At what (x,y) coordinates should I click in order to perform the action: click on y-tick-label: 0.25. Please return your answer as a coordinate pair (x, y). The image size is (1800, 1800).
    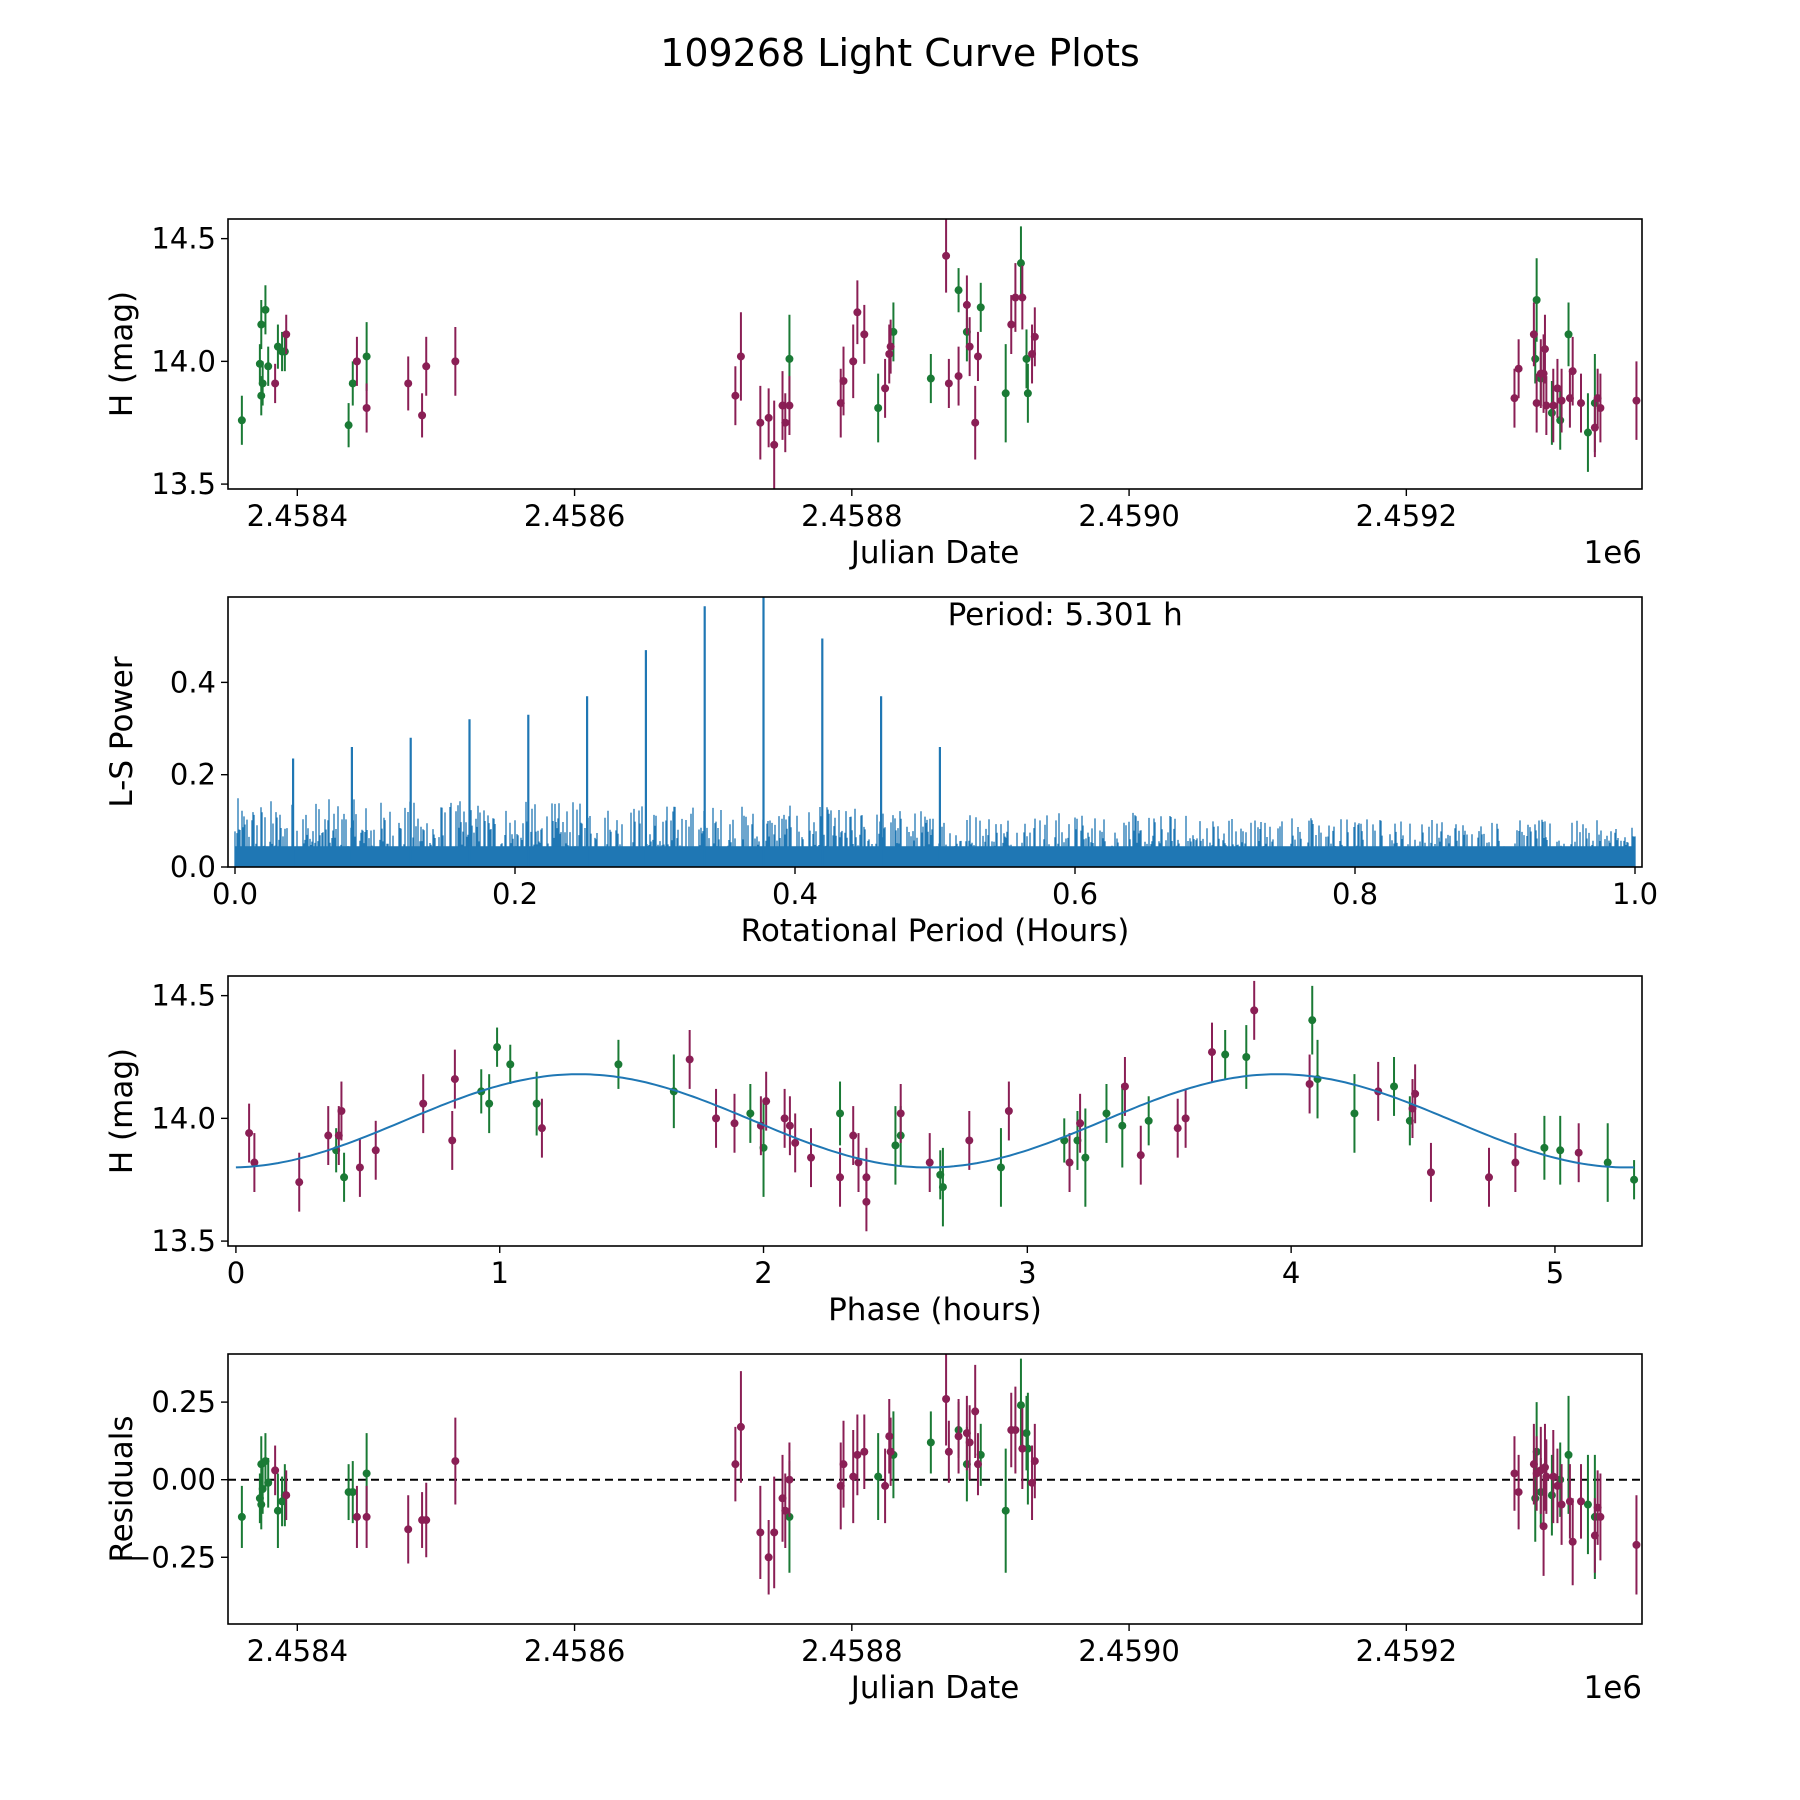
    Looking at the image, I should click on (183, 1402).